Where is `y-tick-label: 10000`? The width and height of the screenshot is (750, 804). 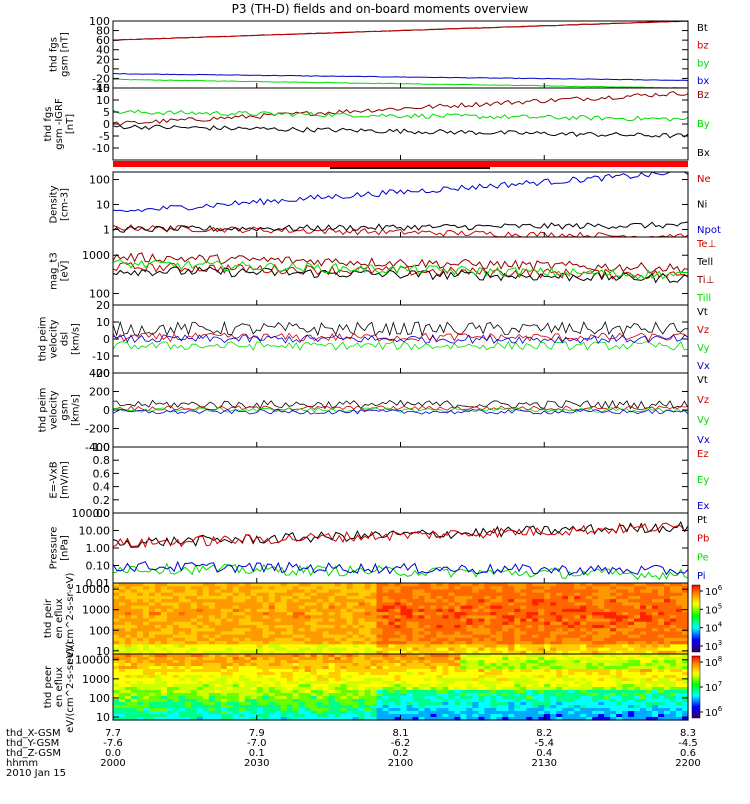
y-tick-label: 10000 is located at coordinates (92, 660).